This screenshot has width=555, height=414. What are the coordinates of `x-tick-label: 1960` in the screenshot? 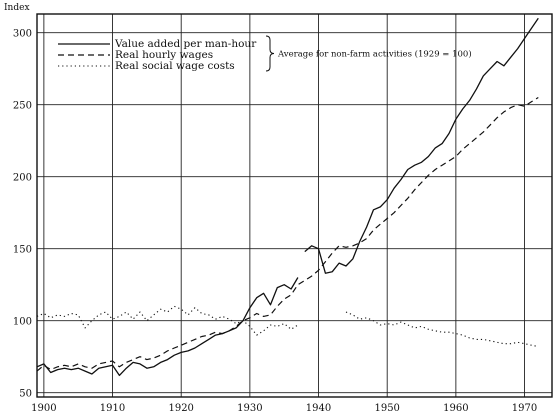 It's located at (455, 408).